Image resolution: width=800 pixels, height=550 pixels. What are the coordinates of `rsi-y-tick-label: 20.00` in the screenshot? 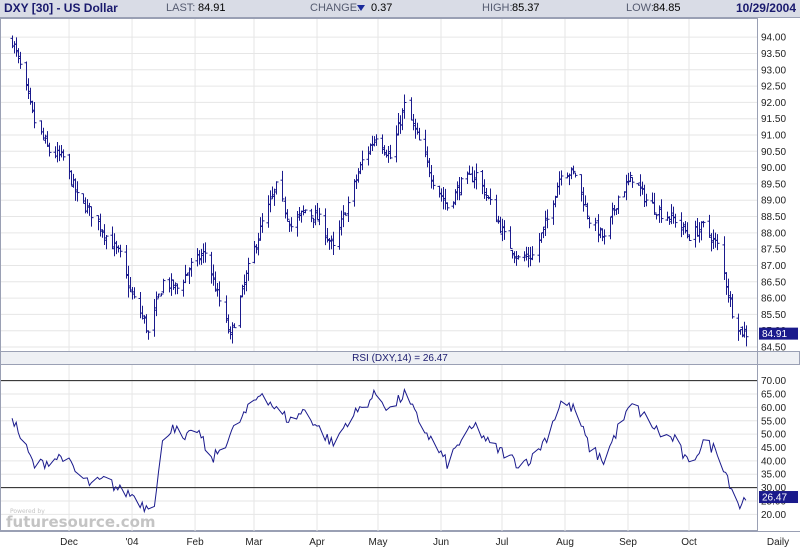 It's located at (773, 515).